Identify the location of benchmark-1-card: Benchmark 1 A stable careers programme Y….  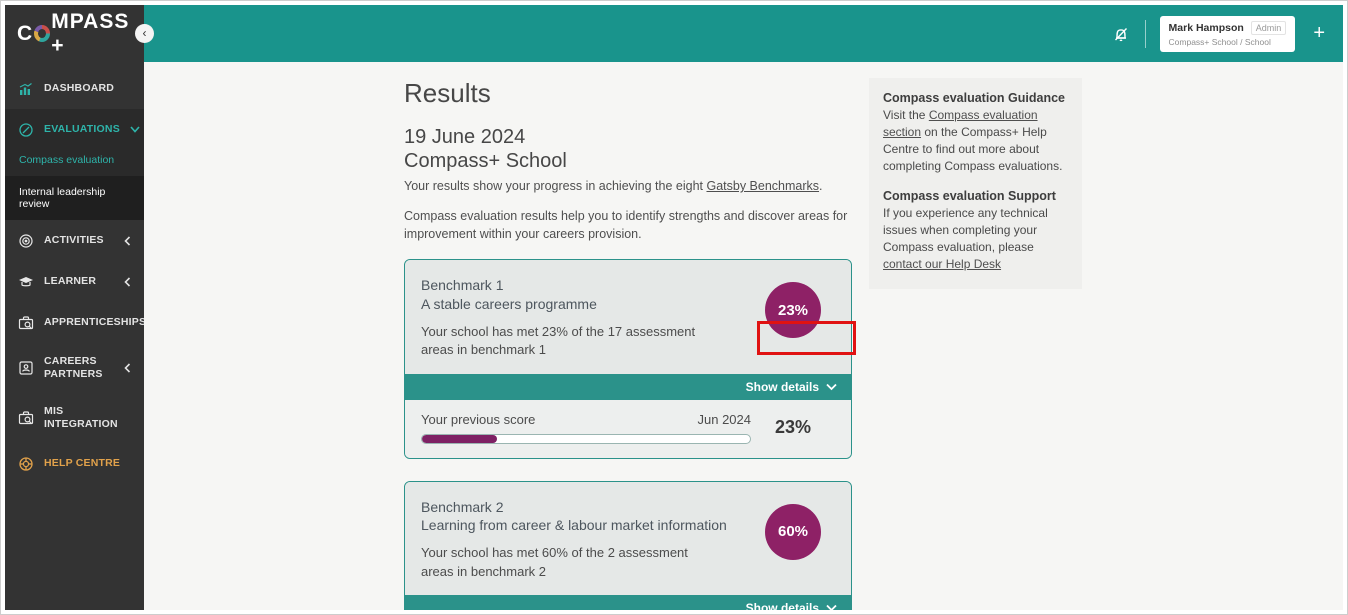
(628, 359).